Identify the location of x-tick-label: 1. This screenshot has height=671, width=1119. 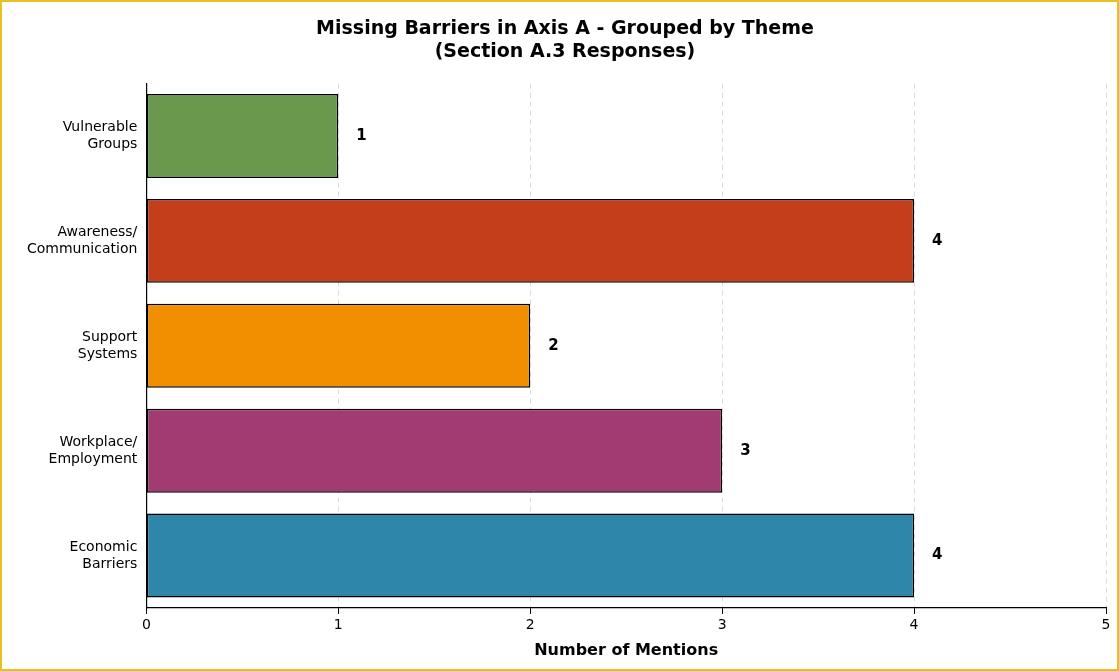
(338, 624).